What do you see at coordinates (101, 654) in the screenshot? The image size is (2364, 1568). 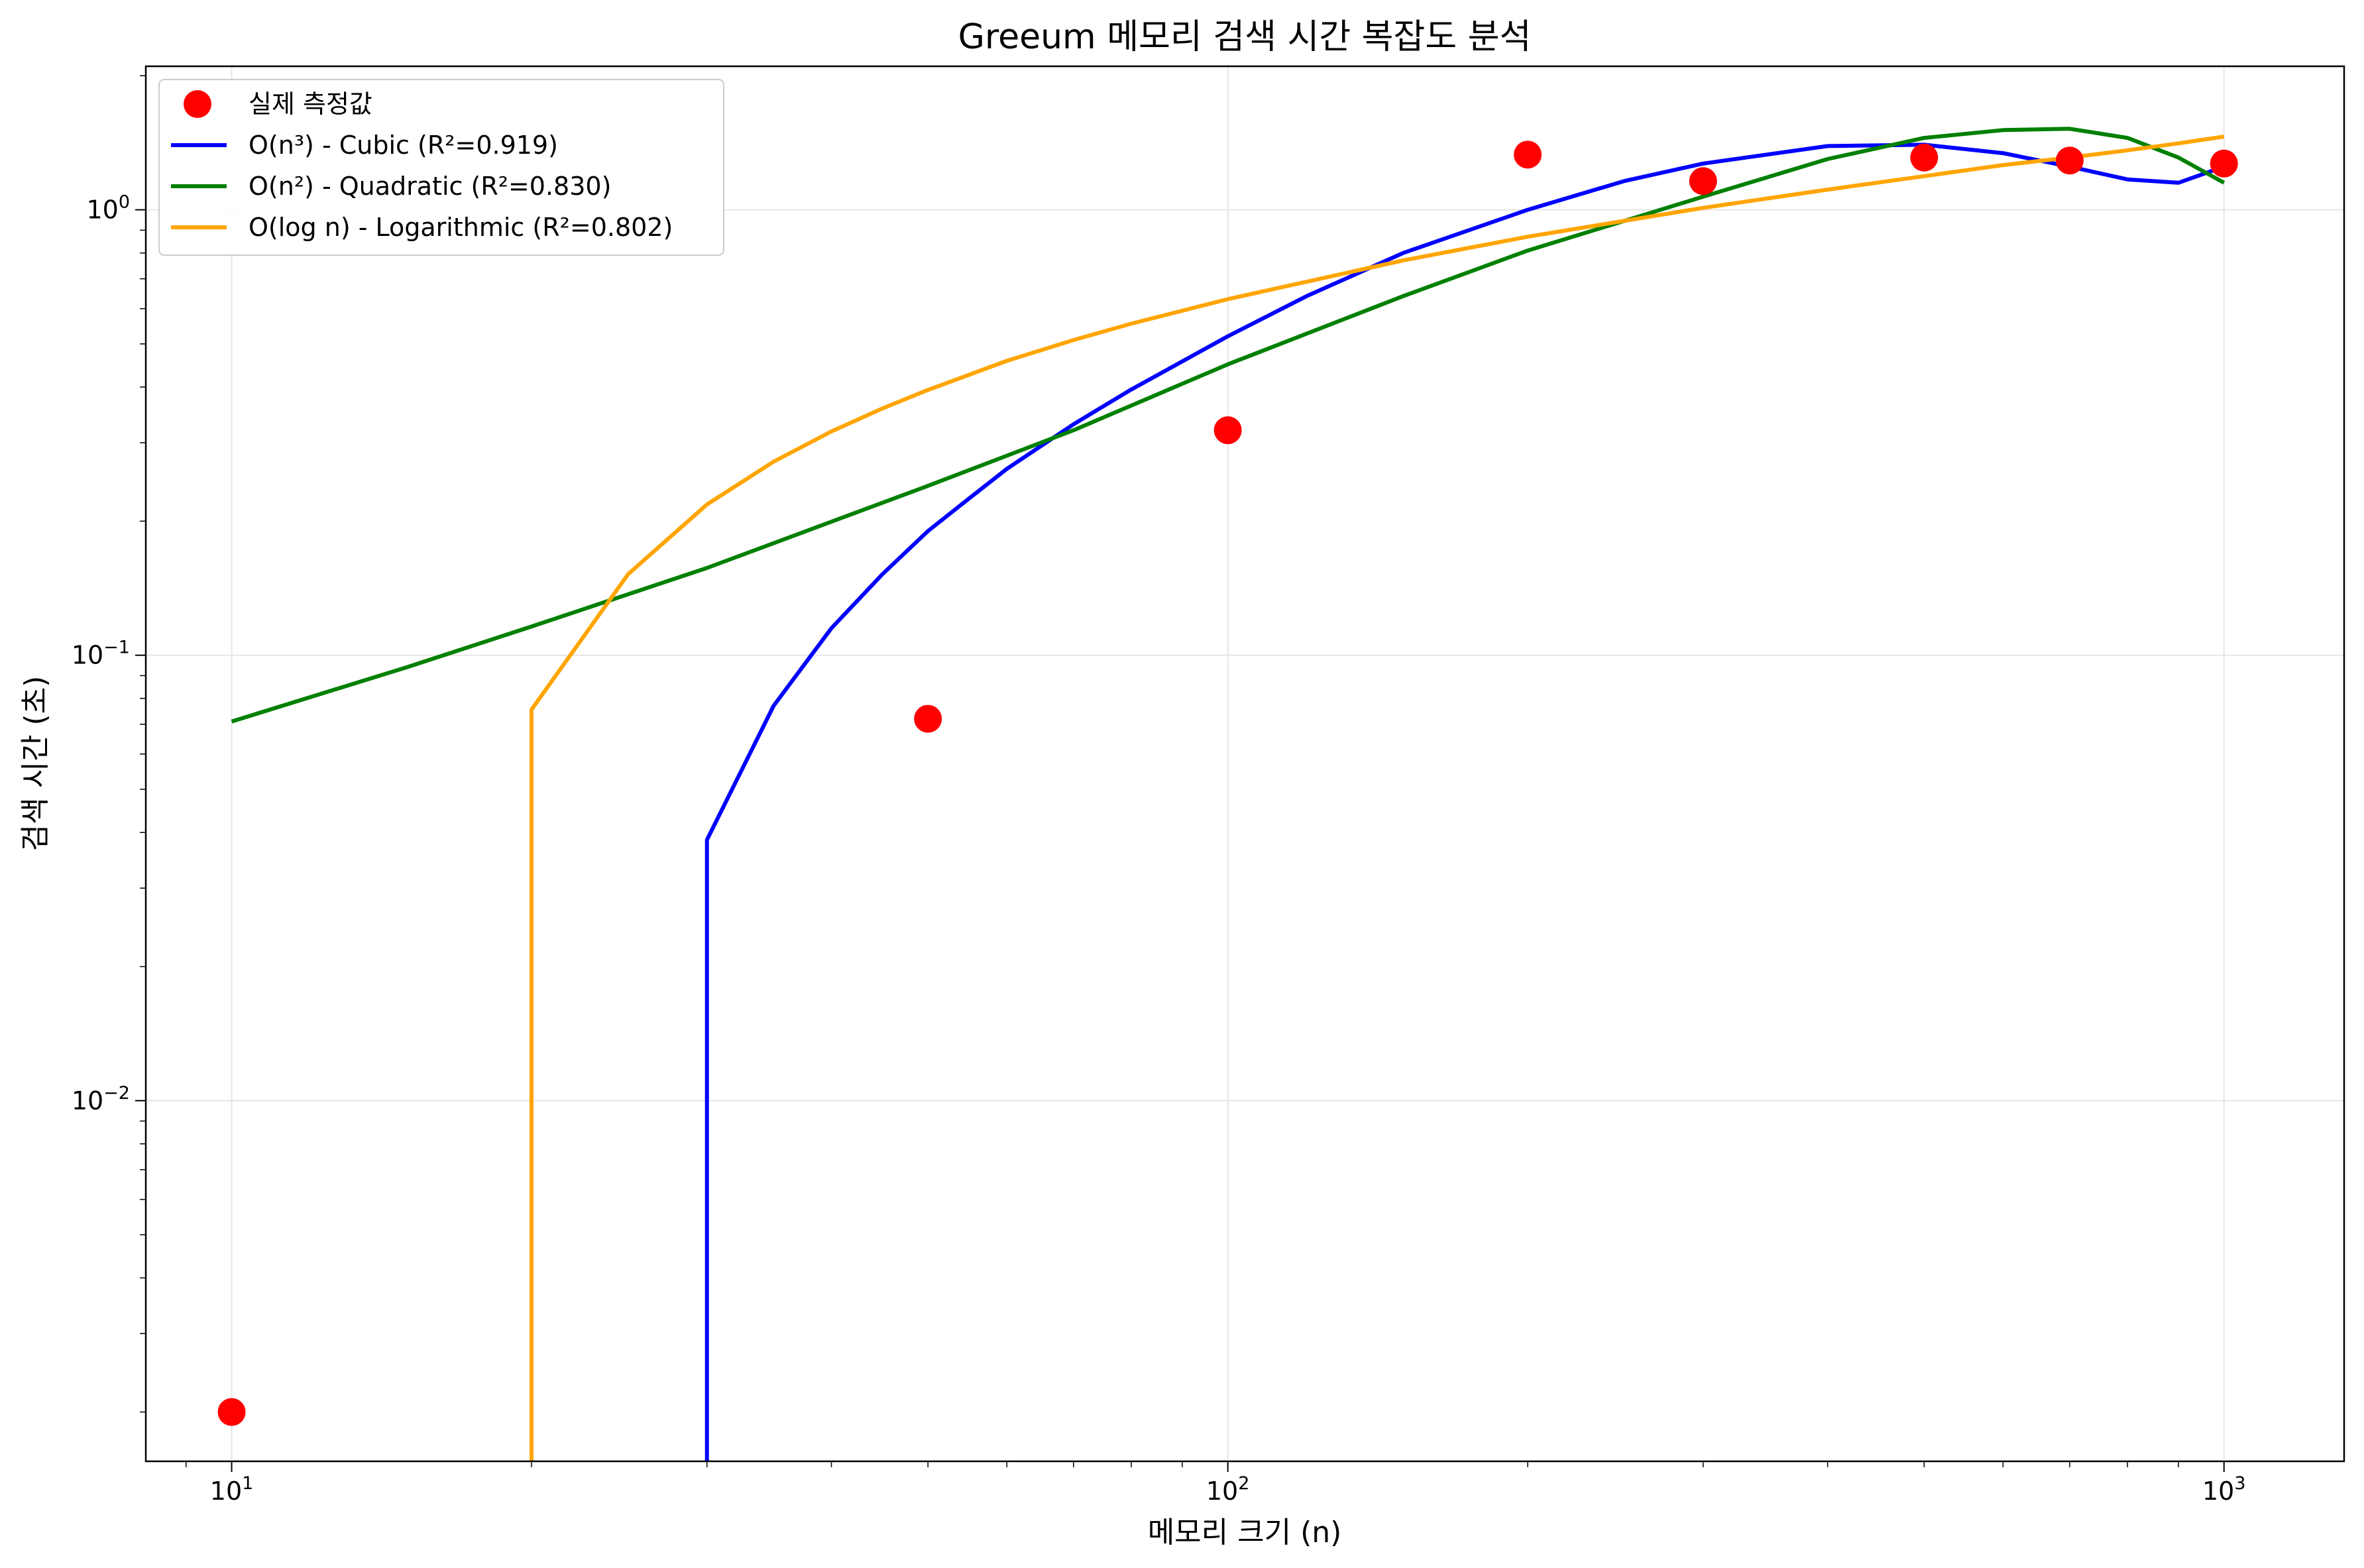 I see `y-tick-label: 10⁻¹` at bounding box center [101, 654].